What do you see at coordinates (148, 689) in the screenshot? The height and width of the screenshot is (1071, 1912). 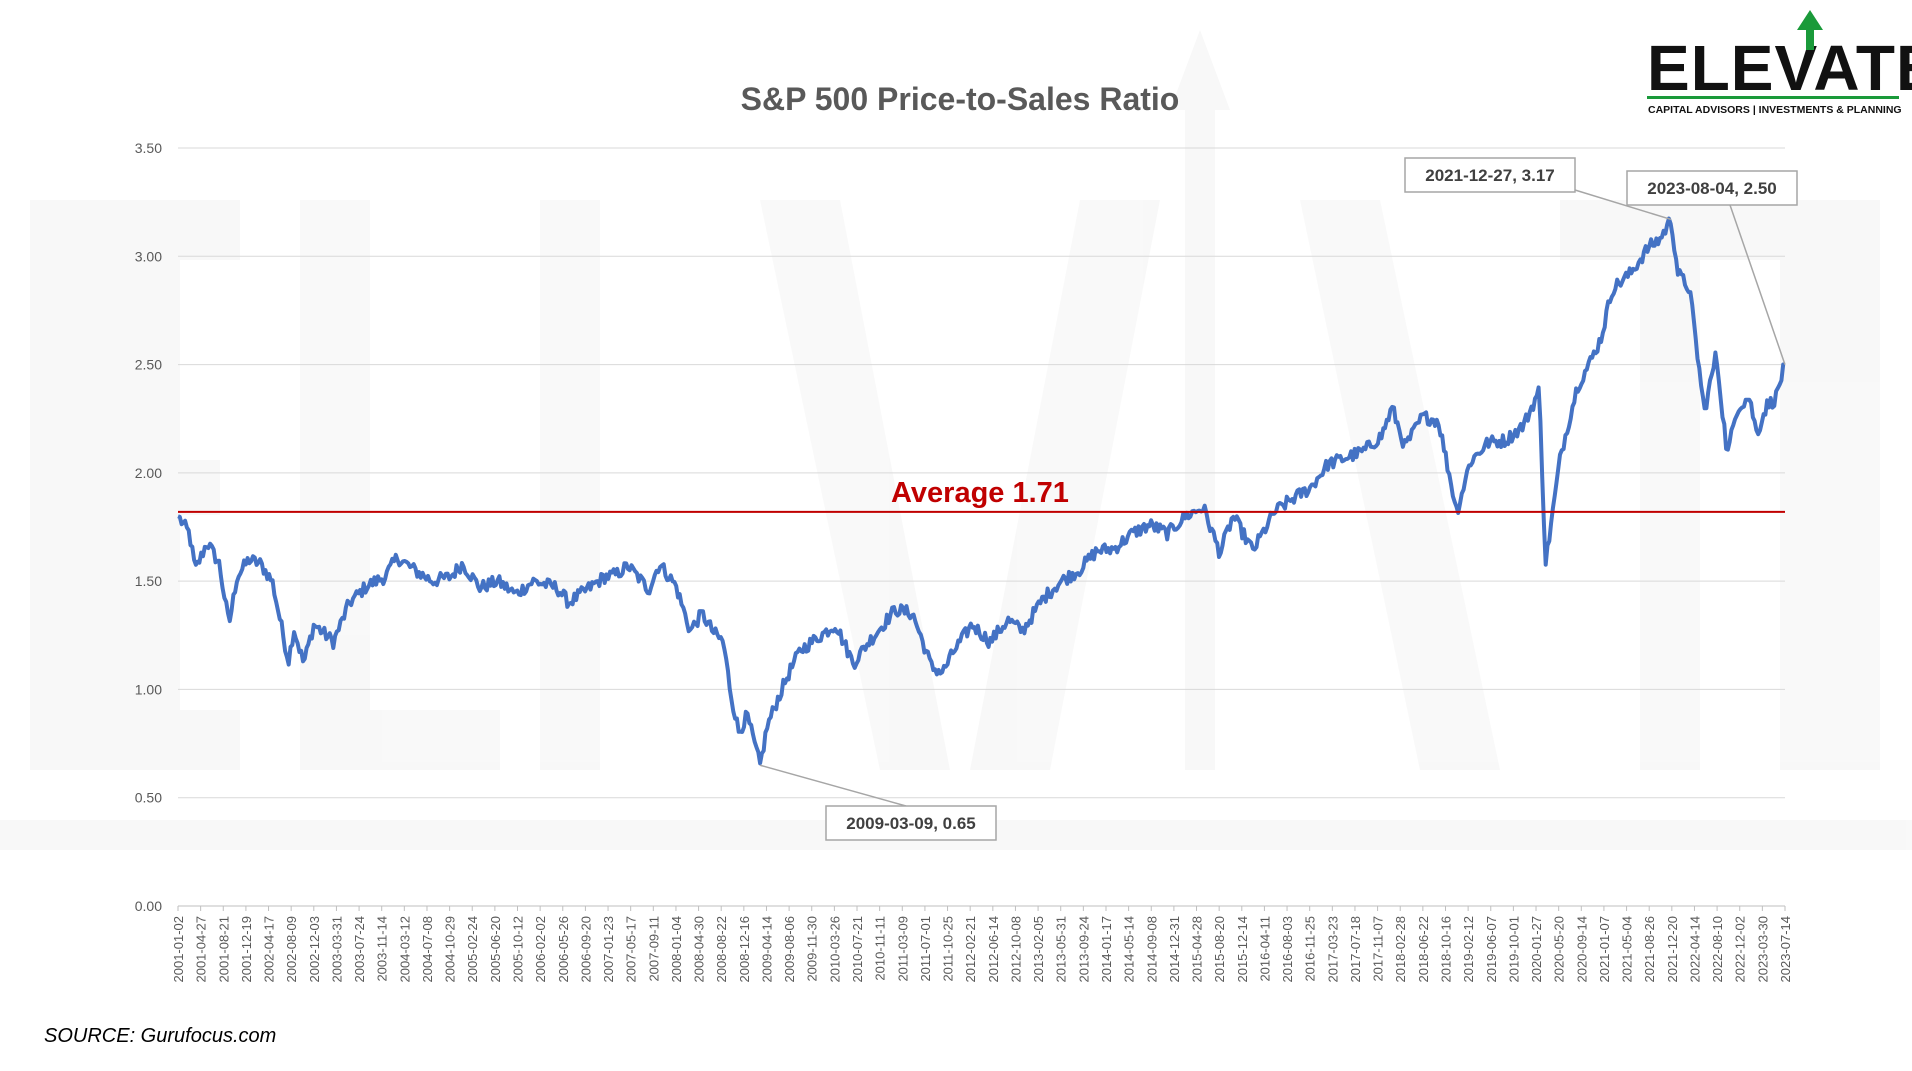 I see `y-tick-label: 1.00` at bounding box center [148, 689].